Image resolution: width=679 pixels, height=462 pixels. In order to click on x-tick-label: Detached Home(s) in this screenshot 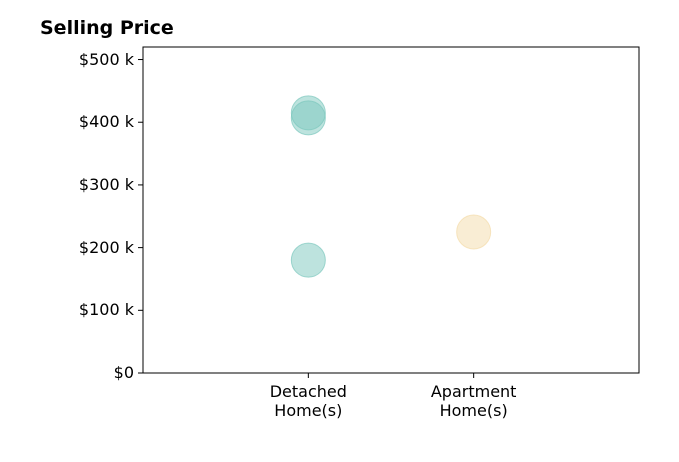, I will do `click(308, 401)`.